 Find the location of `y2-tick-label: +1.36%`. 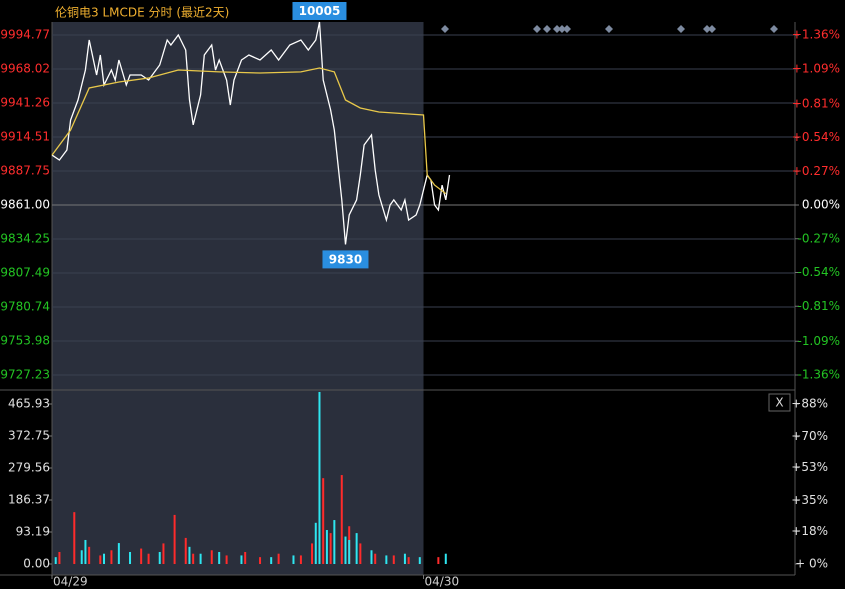

y2-tick-label: +1.36% is located at coordinates (816, 35).